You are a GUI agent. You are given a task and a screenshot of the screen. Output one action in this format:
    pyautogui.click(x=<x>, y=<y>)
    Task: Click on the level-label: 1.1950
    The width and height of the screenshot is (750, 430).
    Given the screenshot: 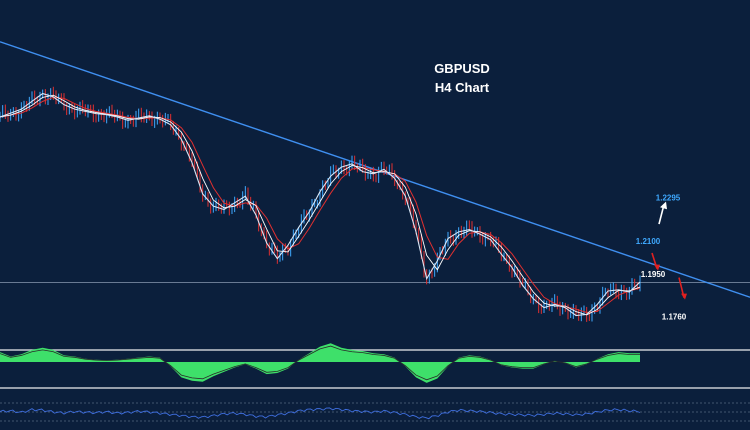 What is the action you would take?
    pyautogui.click(x=653, y=274)
    